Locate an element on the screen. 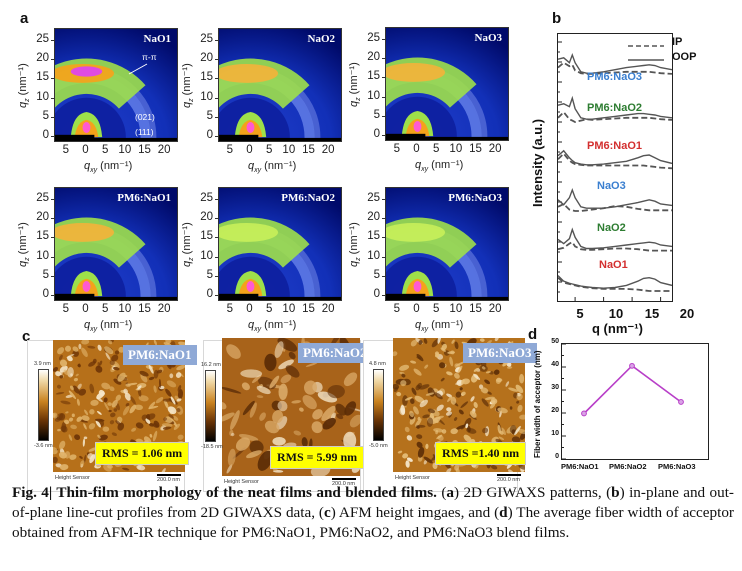  y-tick-label: 0 is located at coordinates (376, 134).